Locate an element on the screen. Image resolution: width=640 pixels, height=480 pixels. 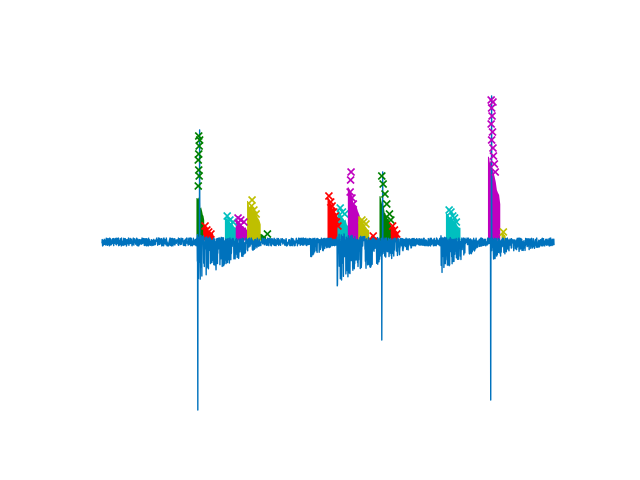
peak-markers-layer is located at coordinates (351, 168).